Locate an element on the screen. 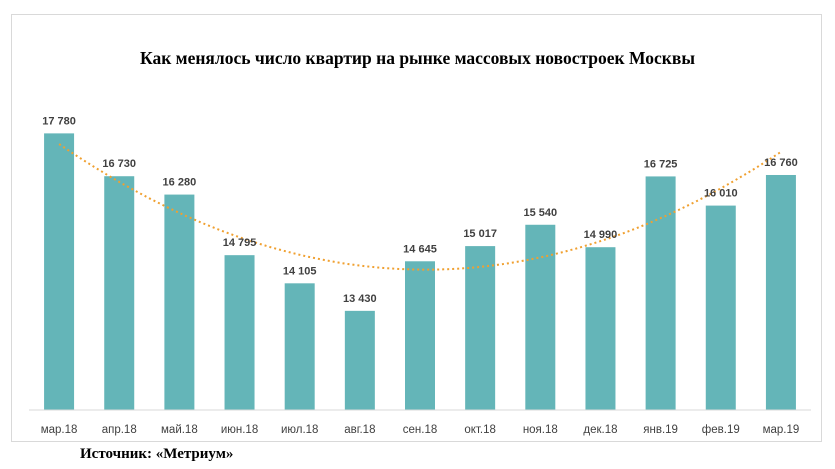  data-label: 14 105 is located at coordinates (300, 271).